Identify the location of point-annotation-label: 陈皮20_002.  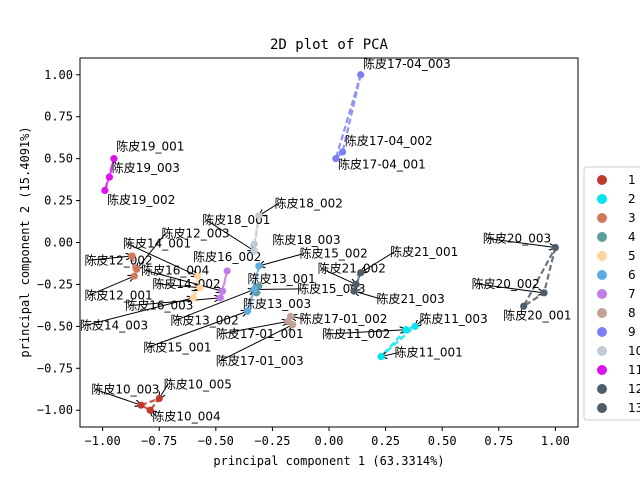
(506, 283).